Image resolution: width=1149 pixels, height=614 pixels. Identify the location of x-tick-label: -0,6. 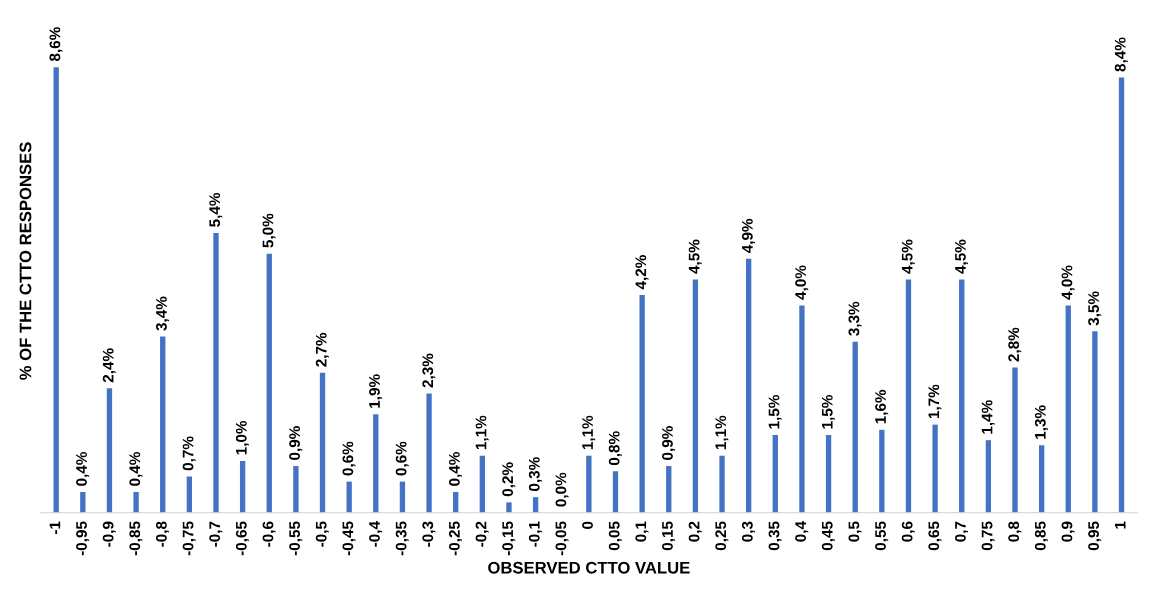
(269, 534).